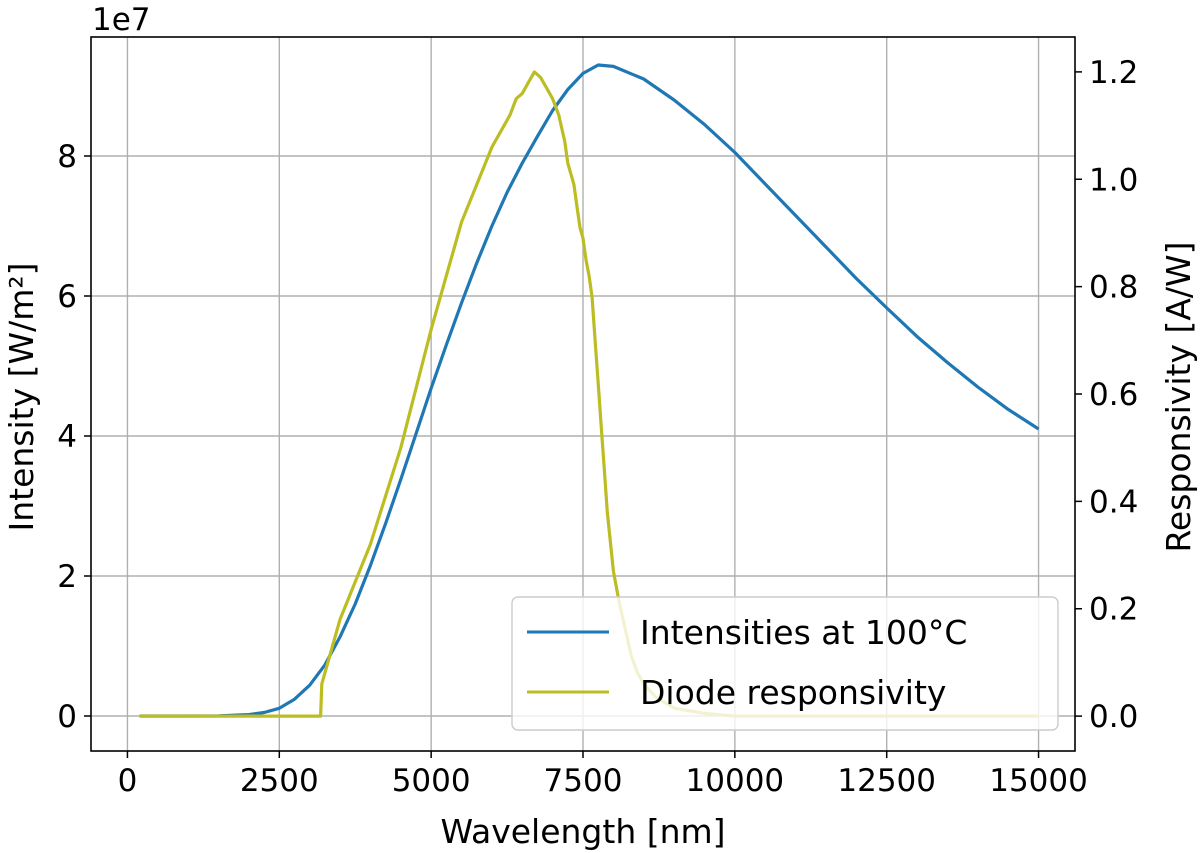 Image resolution: width=1200 pixels, height=853 pixels. What do you see at coordinates (1113, 717) in the screenshot?
I see `y2-tick-label: 0.0` at bounding box center [1113, 717].